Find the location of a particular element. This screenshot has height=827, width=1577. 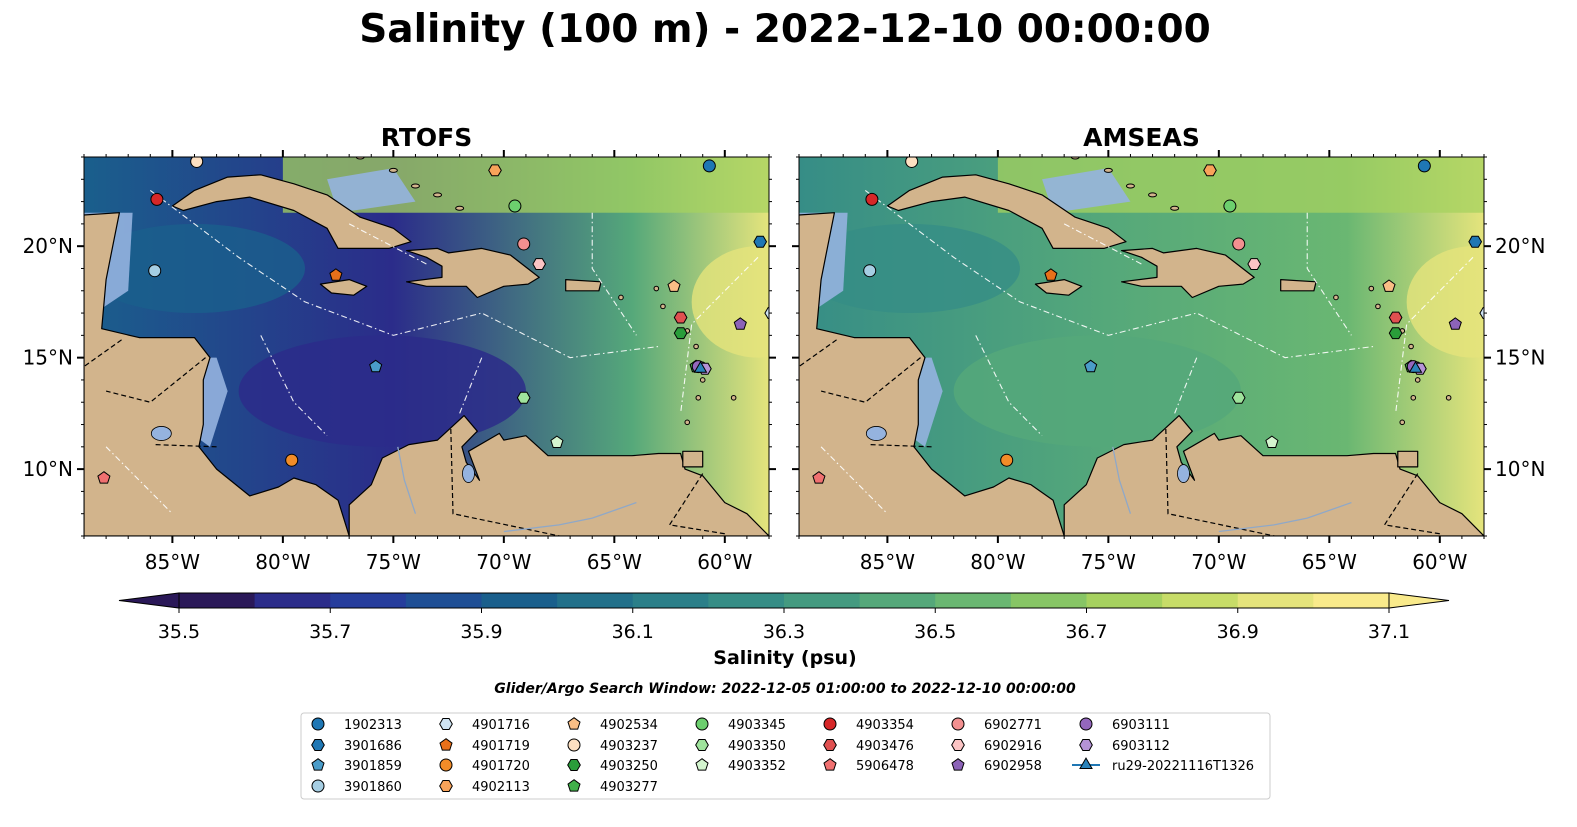

y-tick-label: 10°N is located at coordinates (48, 469).